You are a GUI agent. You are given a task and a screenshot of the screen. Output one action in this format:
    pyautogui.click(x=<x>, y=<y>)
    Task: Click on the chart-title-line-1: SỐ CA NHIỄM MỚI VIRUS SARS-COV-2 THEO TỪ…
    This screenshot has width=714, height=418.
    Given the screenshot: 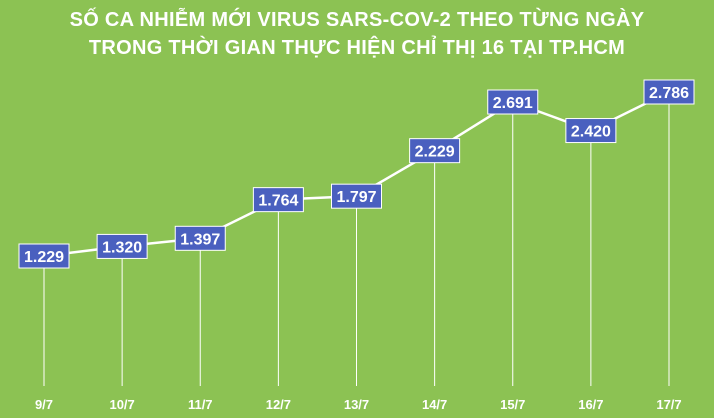 What is the action you would take?
    pyautogui.click(x=357, y=20)
    